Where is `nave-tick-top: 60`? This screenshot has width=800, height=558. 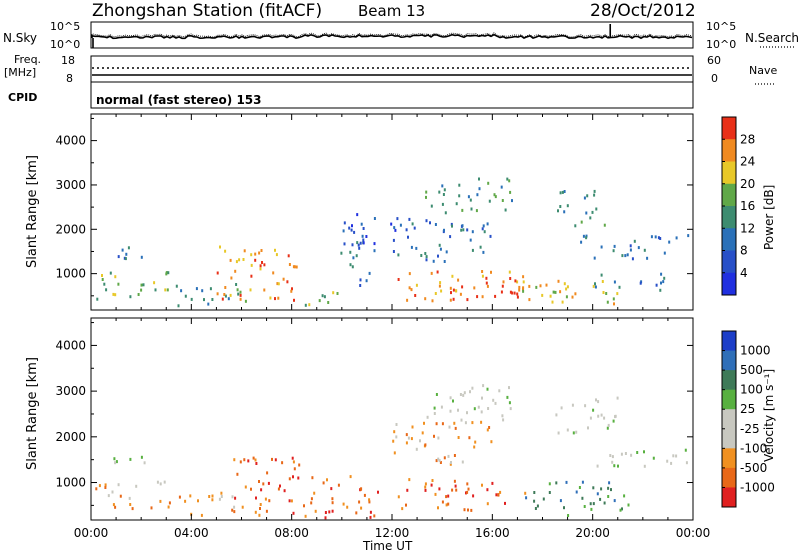 nave-tick-top: 60 is located at coordinates (714, 60).